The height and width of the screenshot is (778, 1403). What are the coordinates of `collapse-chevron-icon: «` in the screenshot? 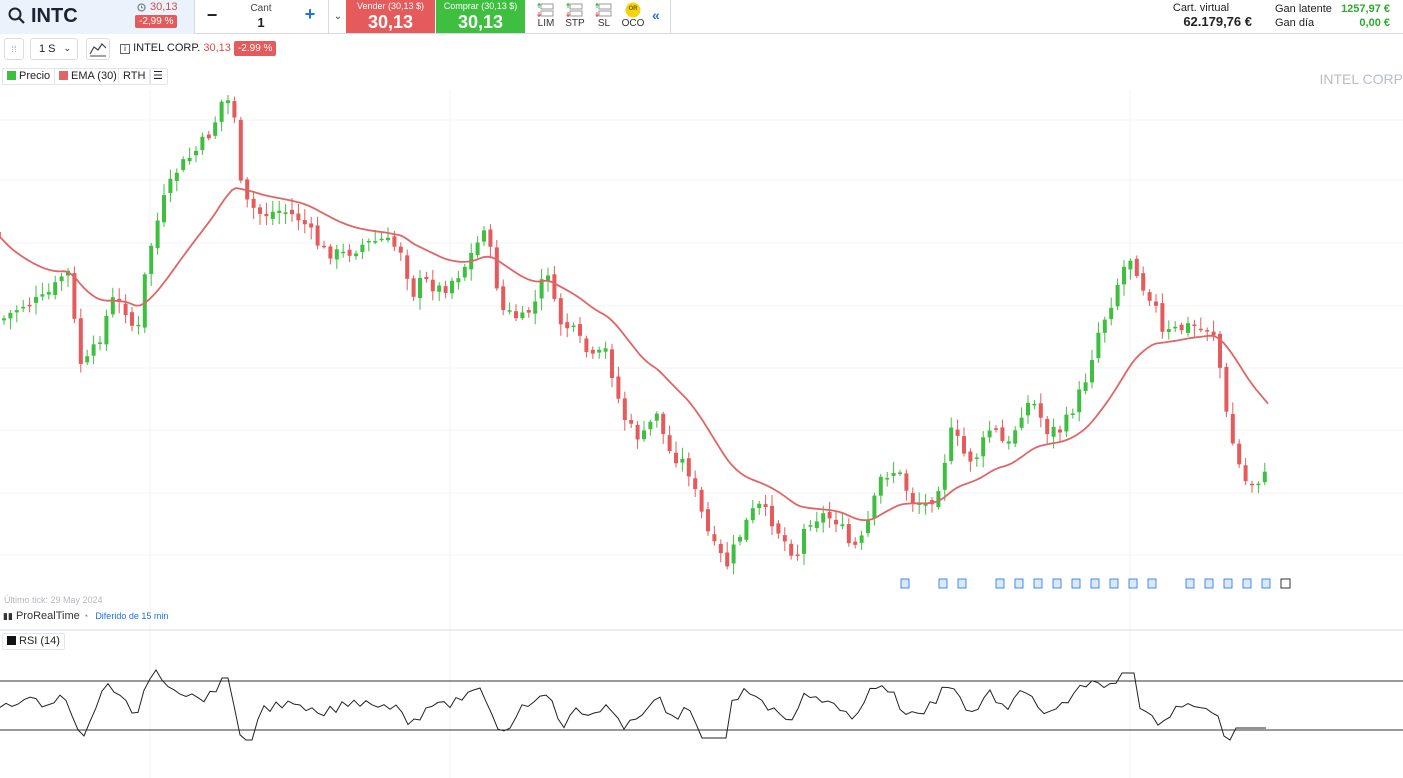 It's located at (656, 15).